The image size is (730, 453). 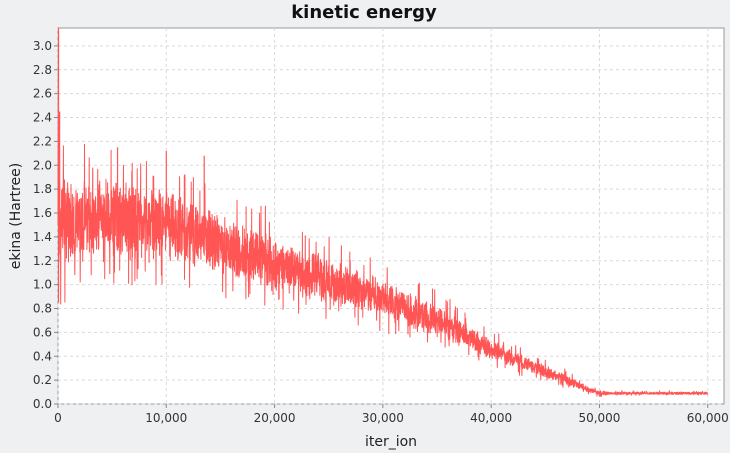 I want to click on y-tick-label: 1.6, so click(x=42, y=213).